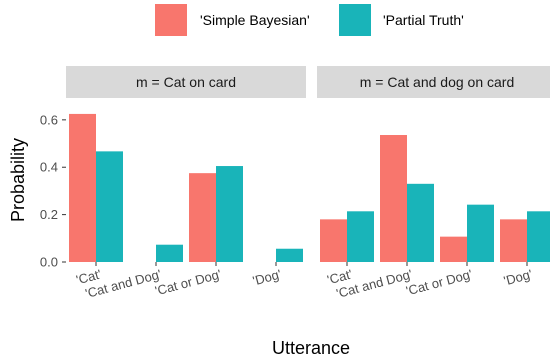  What do you see at coordinates (53, 191) in the screenshot?
I see `y-axis: 0.0 0.2 0.4 0.6` at bounding box center [53, 191].